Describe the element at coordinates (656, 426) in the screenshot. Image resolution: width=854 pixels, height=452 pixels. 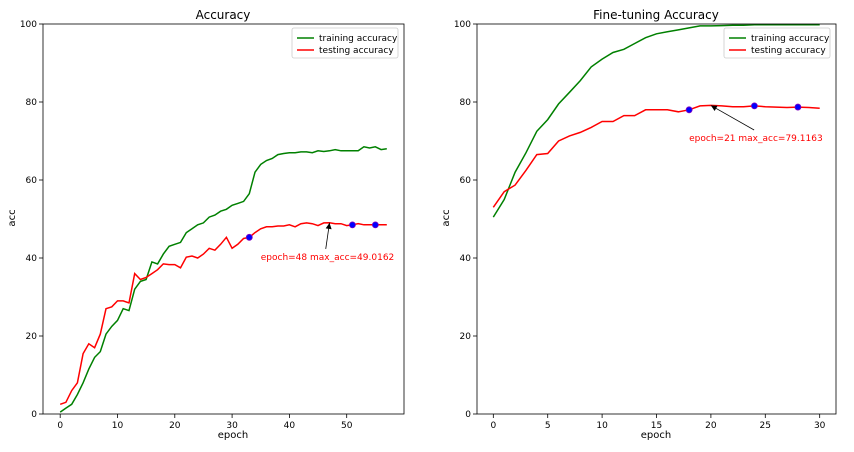
I see `x-tick-label: 15` at that location.